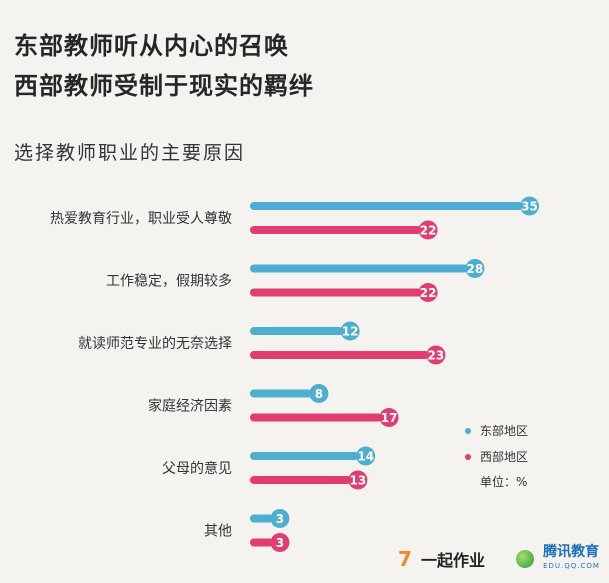 This screenshot has height=583, width=609. I want to click on data-label: 13, so click(358, 481).